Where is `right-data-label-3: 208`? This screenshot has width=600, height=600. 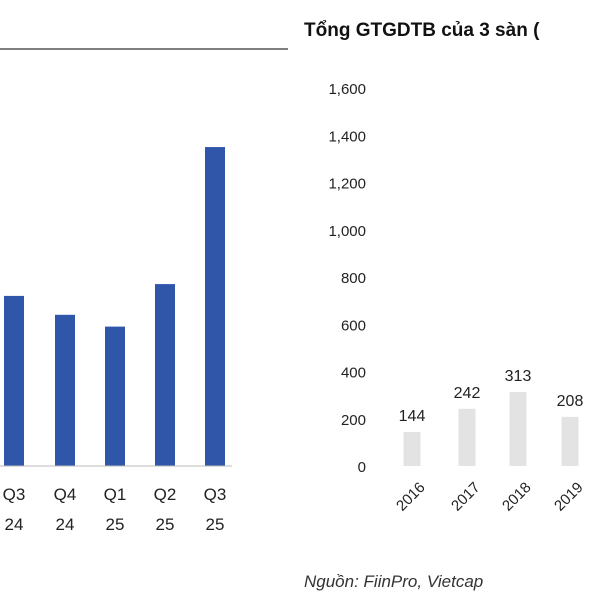 right-data-label-3: 208 is located at coordinates (570, 401).